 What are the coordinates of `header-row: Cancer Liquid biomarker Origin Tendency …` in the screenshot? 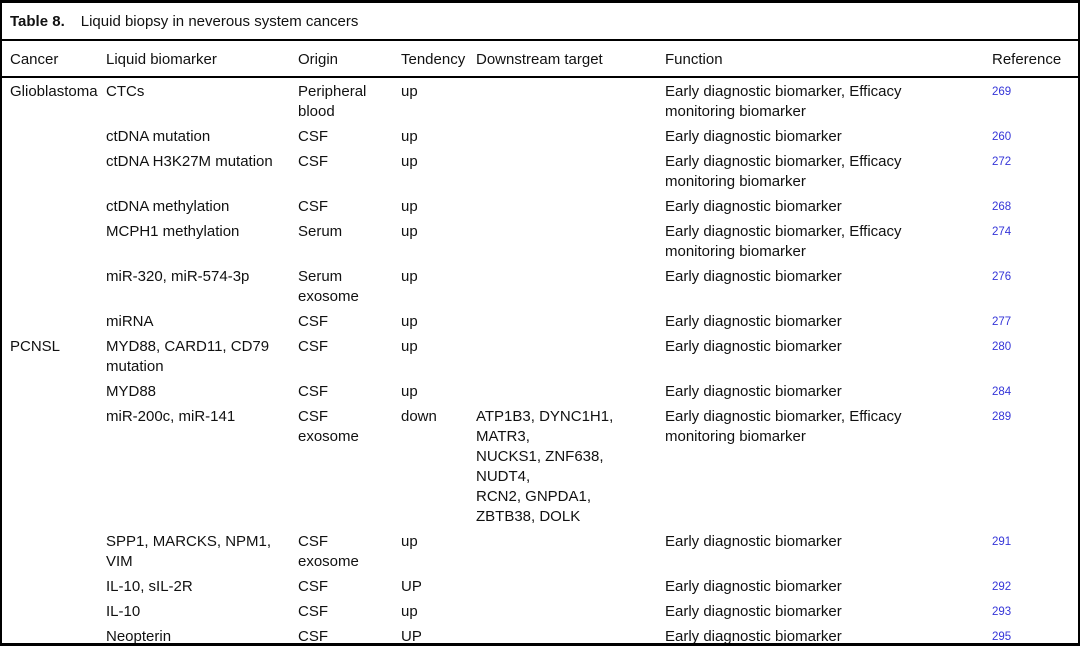 It's located at (540, 59).